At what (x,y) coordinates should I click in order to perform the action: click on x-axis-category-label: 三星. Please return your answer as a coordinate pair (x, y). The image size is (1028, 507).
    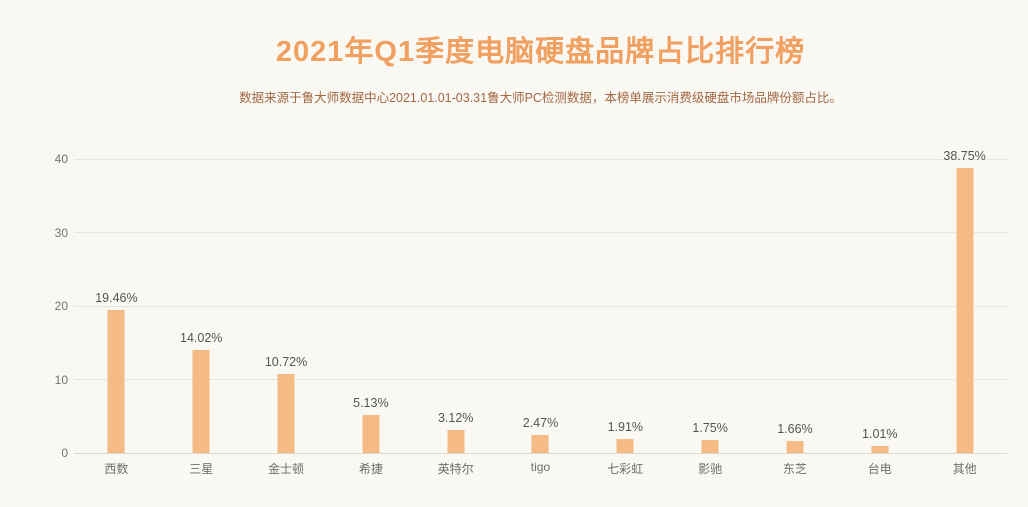
    Looking at the image, I should click on (201, 469).